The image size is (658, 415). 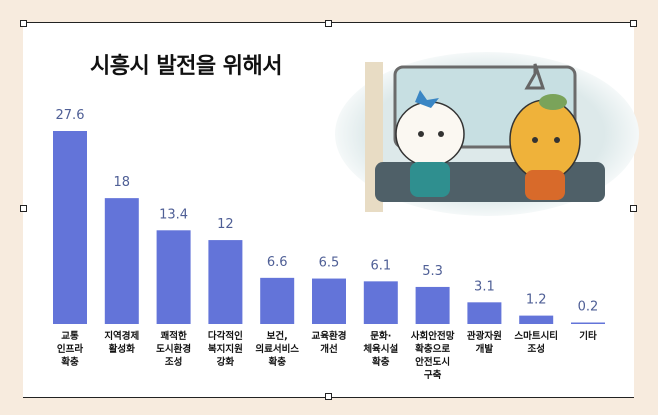 What do you see at coordinates (225, 349) in the screenshot?
I see `category-label: 복지지원` at bounding box center [225, 349].